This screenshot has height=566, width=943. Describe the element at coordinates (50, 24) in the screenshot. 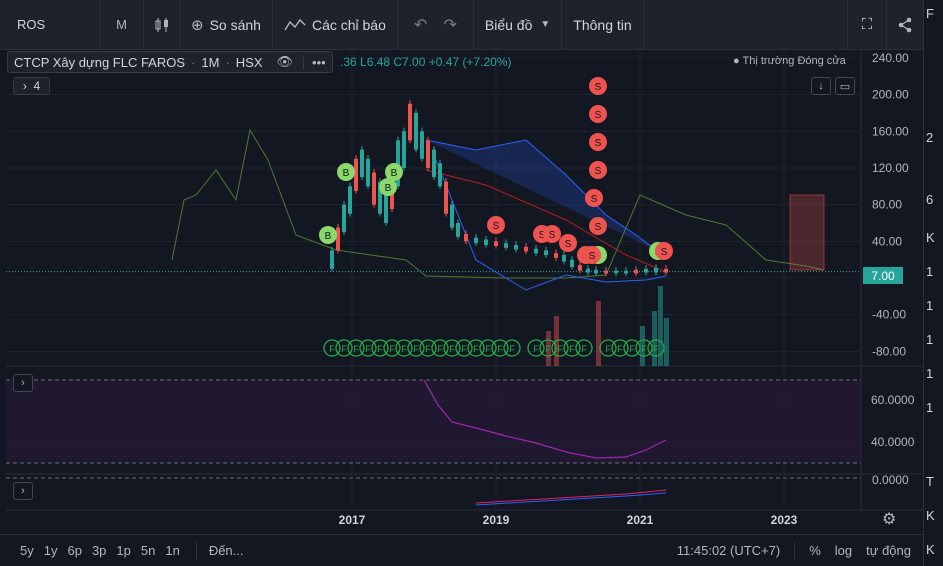

I see `symbol-search-button: ROS` at that location.